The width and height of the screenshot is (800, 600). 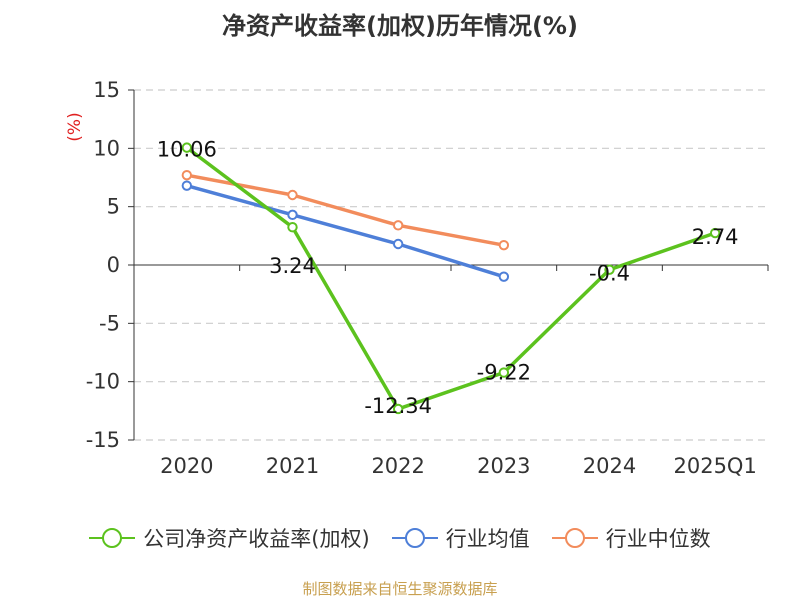 I want to click on data-label-company: -0.4, so click(x=609, y=274).